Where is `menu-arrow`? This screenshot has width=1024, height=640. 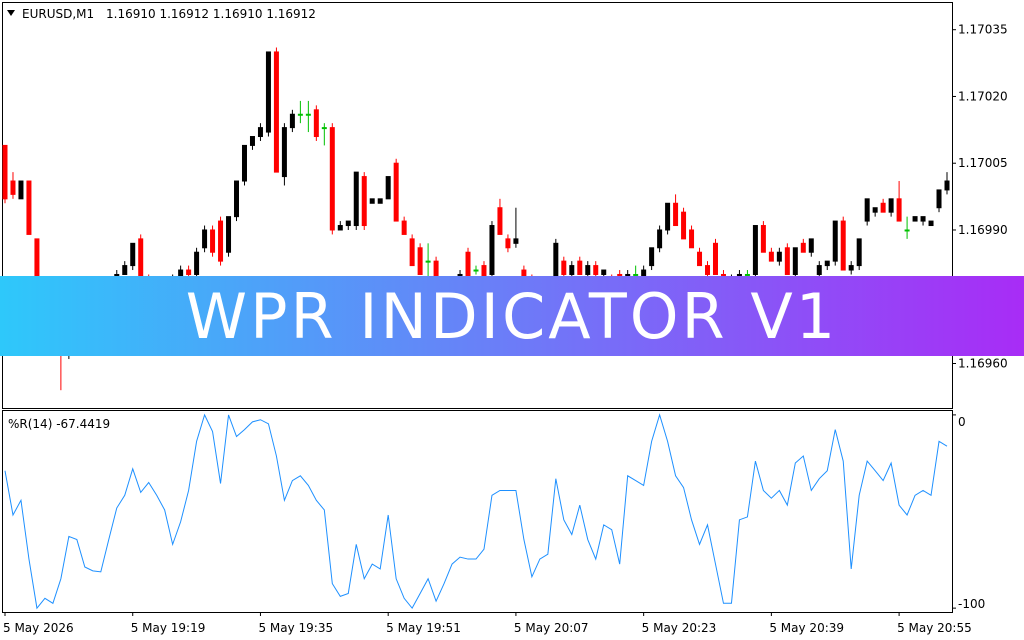
menu-arrow is located at coordinates (11, 13).